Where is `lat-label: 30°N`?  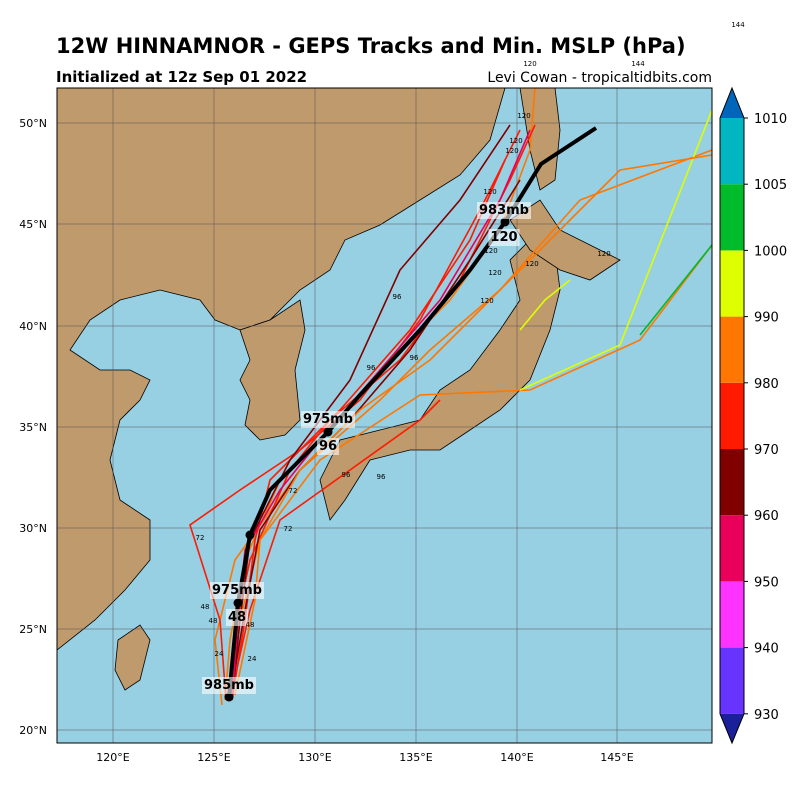 lat-label: 30°N is located at coordinates (33, 528).